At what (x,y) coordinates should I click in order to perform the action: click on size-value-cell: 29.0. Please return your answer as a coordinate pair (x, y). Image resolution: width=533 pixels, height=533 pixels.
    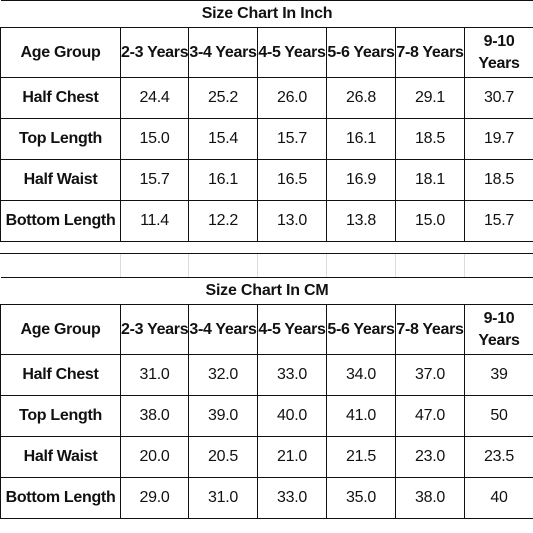
    Looking at the image, I should click on (154, 498).